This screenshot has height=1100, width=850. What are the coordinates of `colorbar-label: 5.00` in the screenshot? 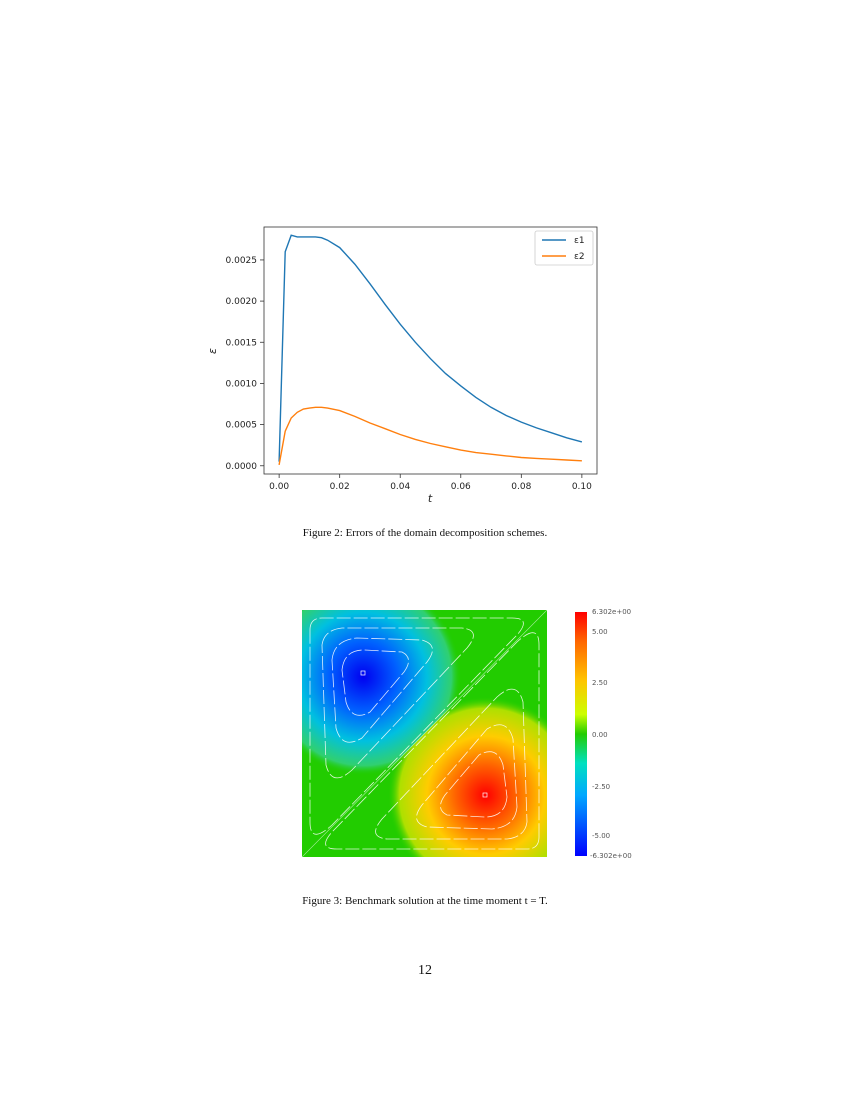 It's located at (600, 632).